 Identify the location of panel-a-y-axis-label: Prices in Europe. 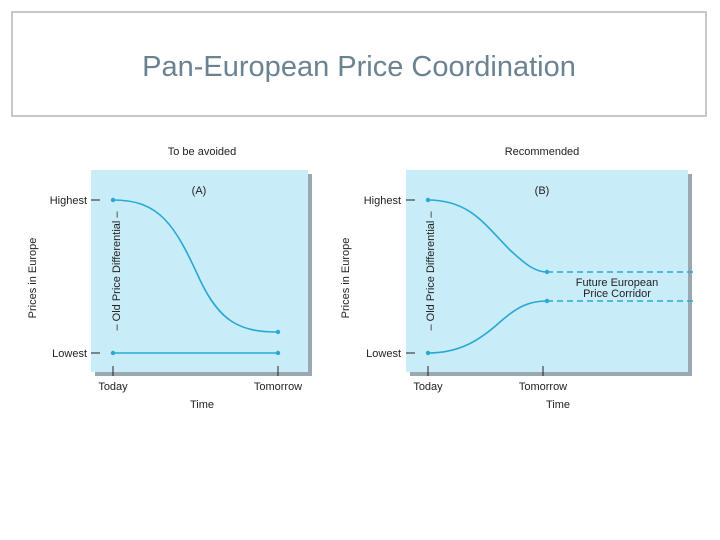
(33, 278).